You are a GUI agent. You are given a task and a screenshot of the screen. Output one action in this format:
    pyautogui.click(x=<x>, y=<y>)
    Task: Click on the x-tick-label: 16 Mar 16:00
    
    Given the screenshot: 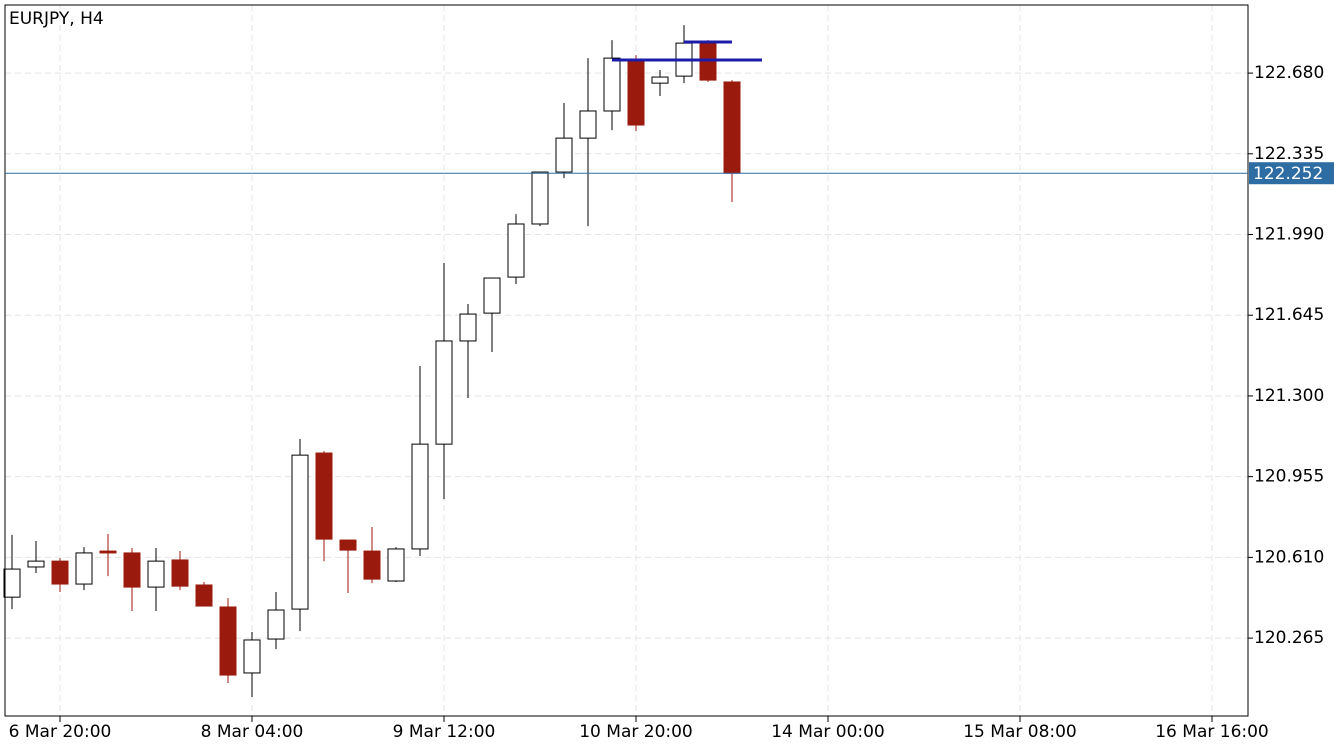 What is the action you would take?
    pyautogui.click(x=1212, y=732)
    